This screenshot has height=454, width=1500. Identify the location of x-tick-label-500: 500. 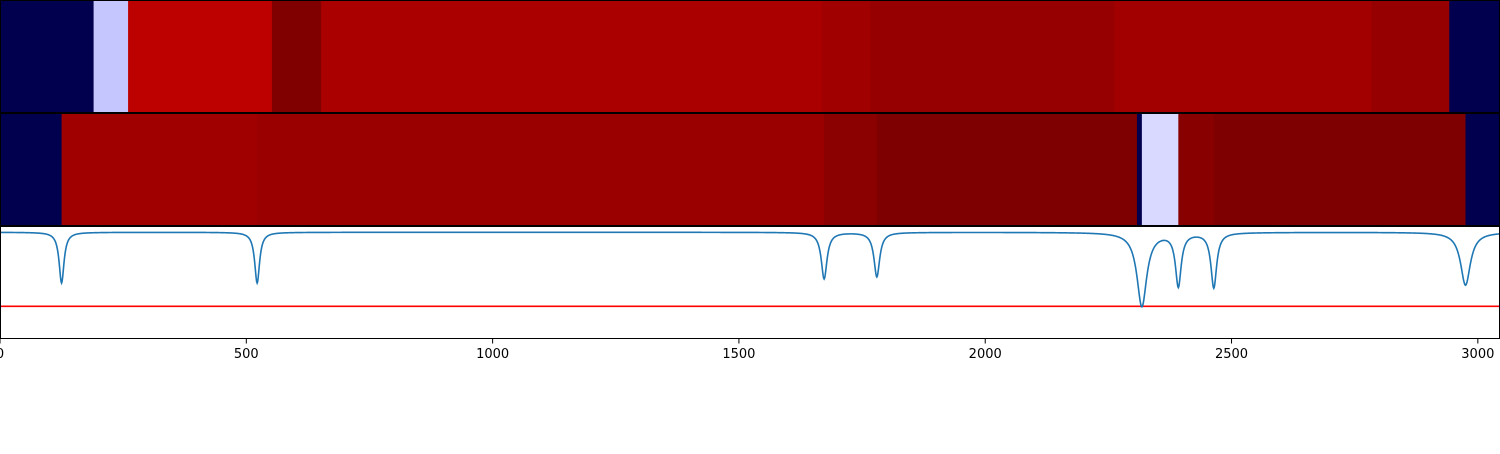
(246, 354).